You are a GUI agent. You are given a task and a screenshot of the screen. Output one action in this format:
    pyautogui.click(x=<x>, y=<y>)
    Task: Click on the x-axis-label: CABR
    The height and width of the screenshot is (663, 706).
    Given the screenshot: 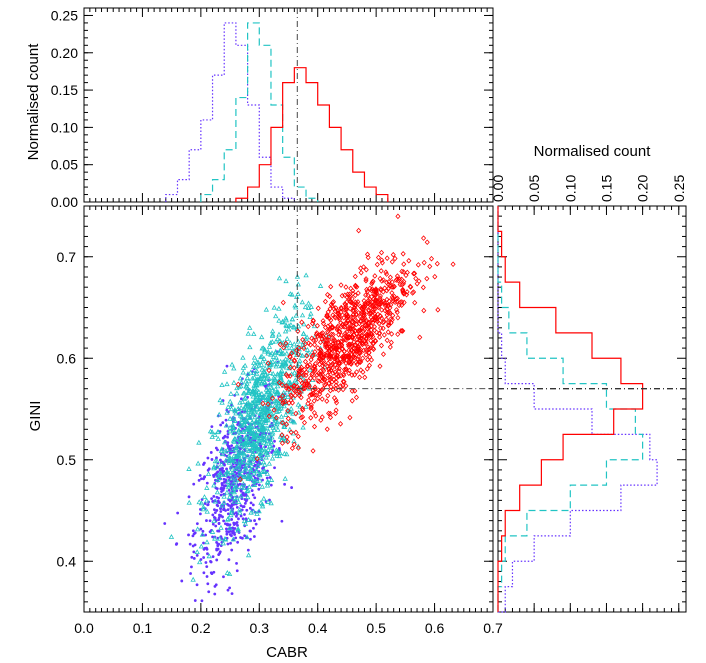 What is the action you would take?
    pyautogui.click(x=287, y=652)
    